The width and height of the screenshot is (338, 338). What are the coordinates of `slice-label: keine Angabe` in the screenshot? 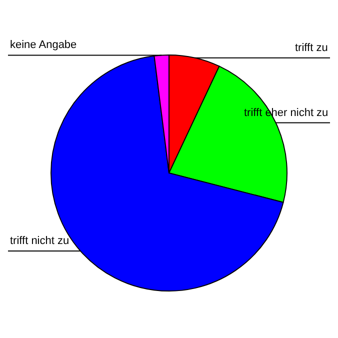 It's located at (43, 45).